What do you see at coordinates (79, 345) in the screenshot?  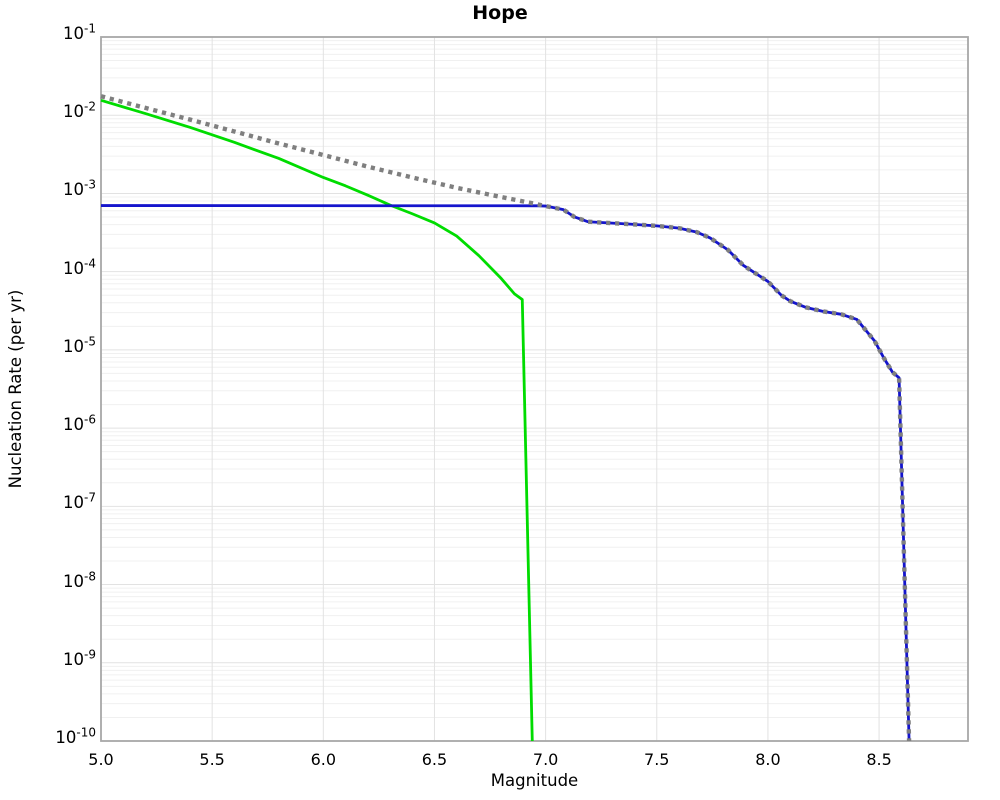 I see `y-tick-label: 10⁻⁵` at bounding box center [79, 345].